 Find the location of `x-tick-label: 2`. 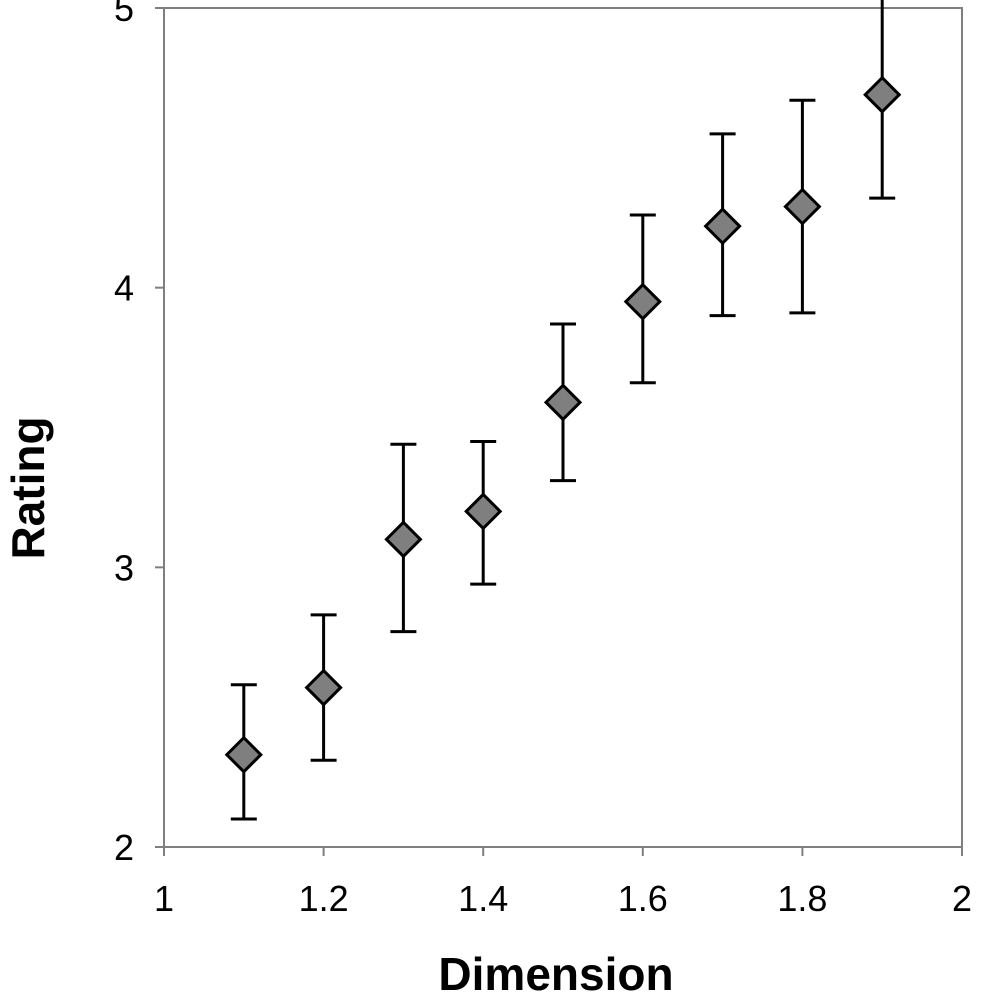

x-tick-label: 2 is located at coordinates (962, 898).